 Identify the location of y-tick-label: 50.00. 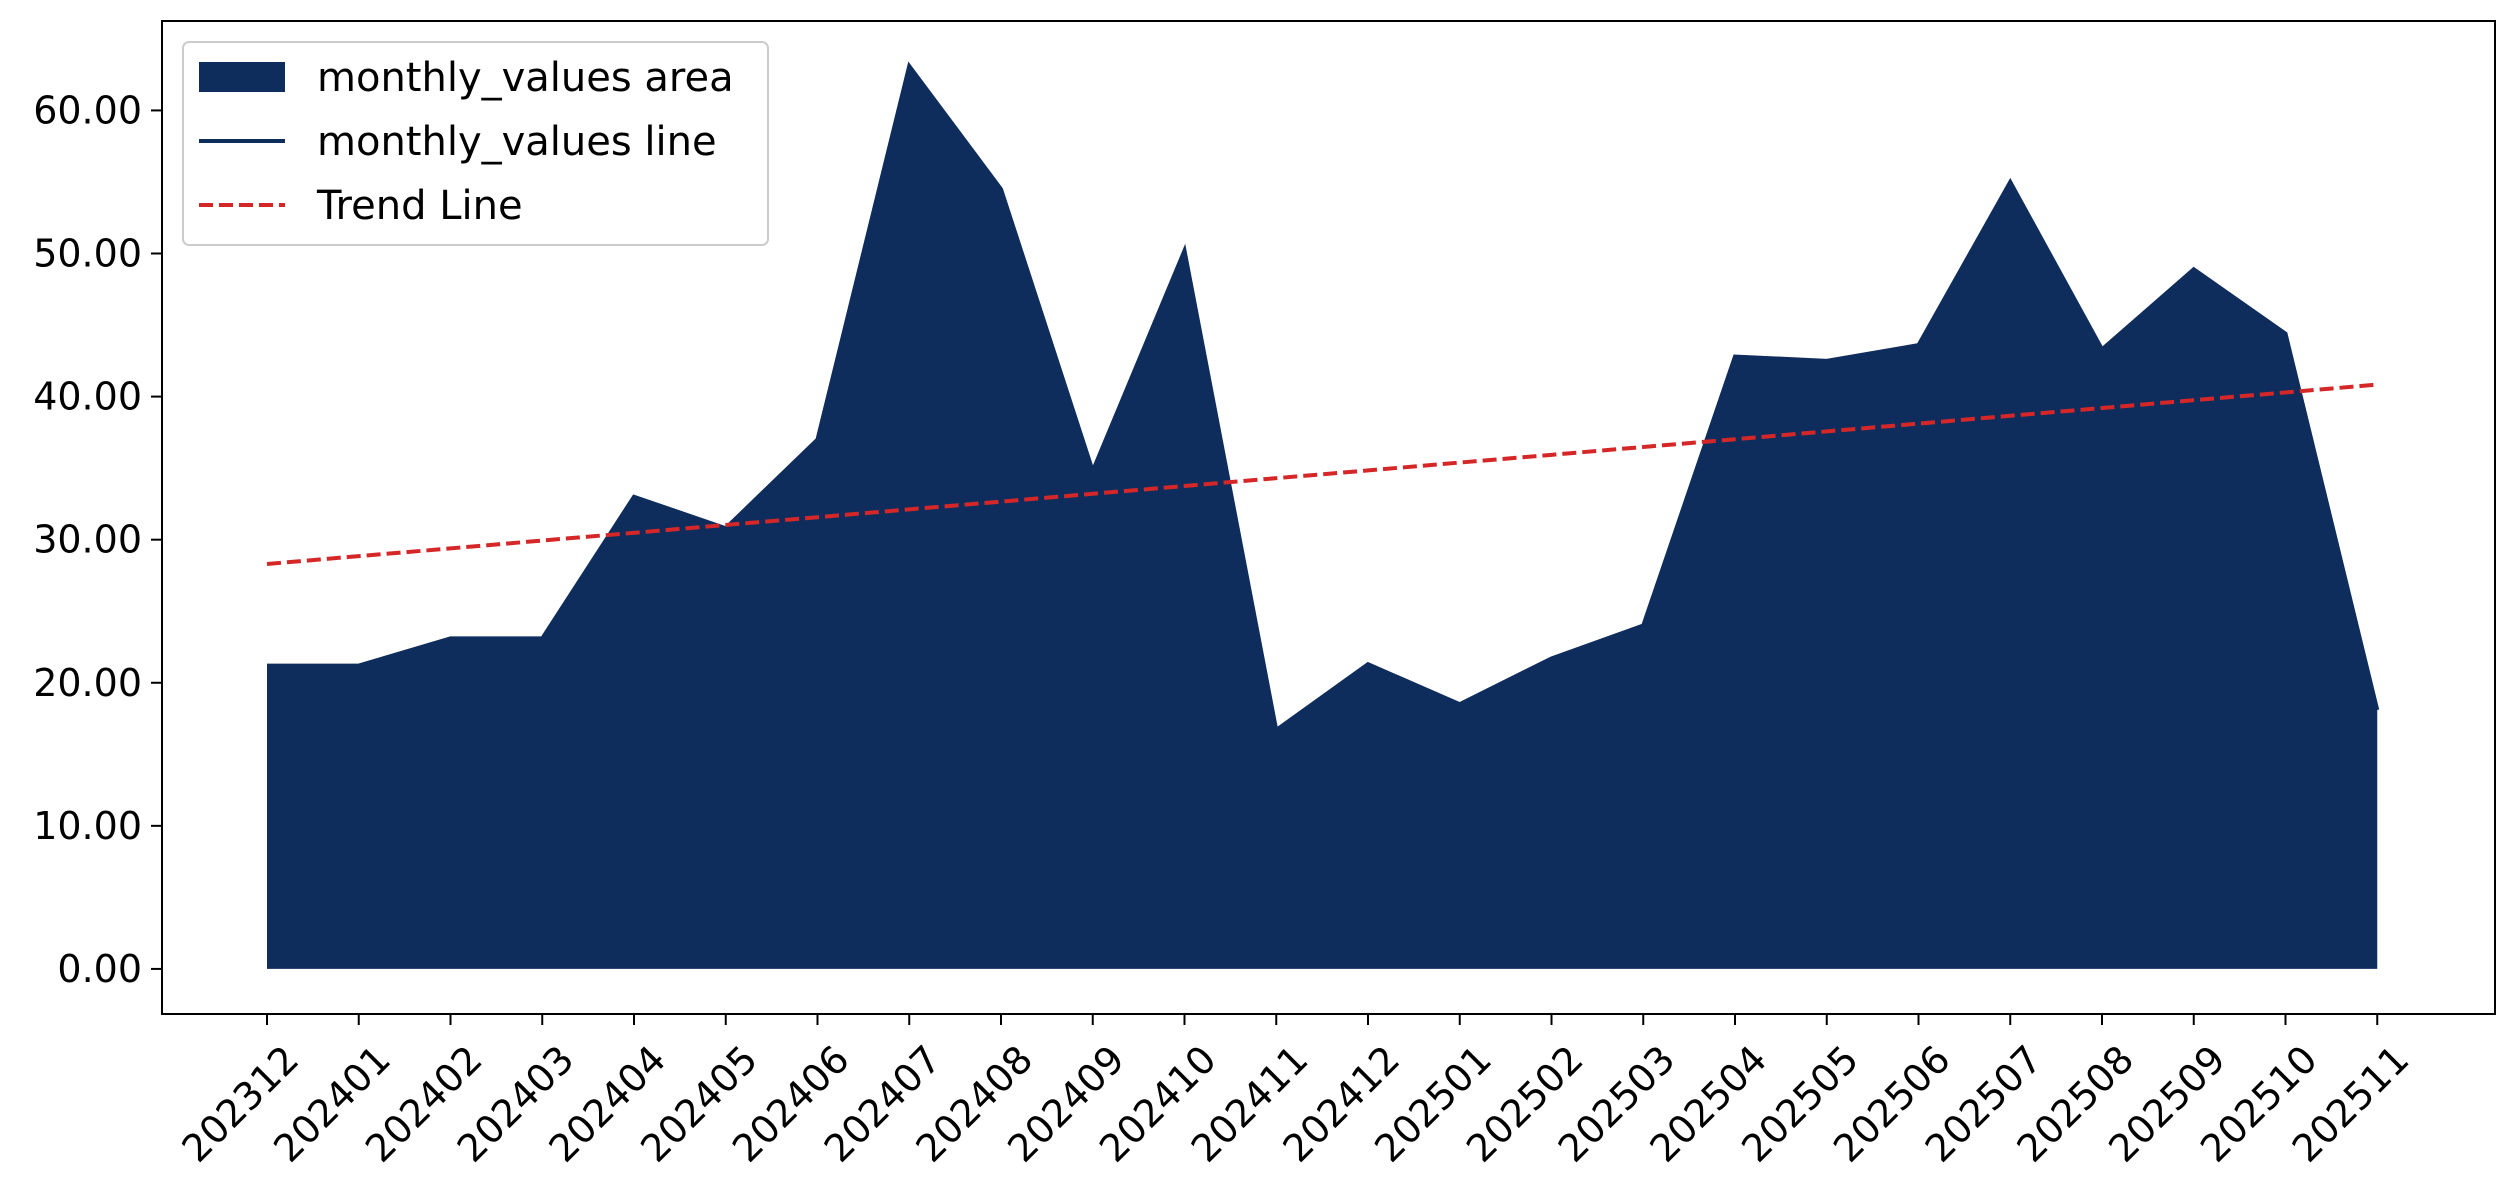
(87, 254).